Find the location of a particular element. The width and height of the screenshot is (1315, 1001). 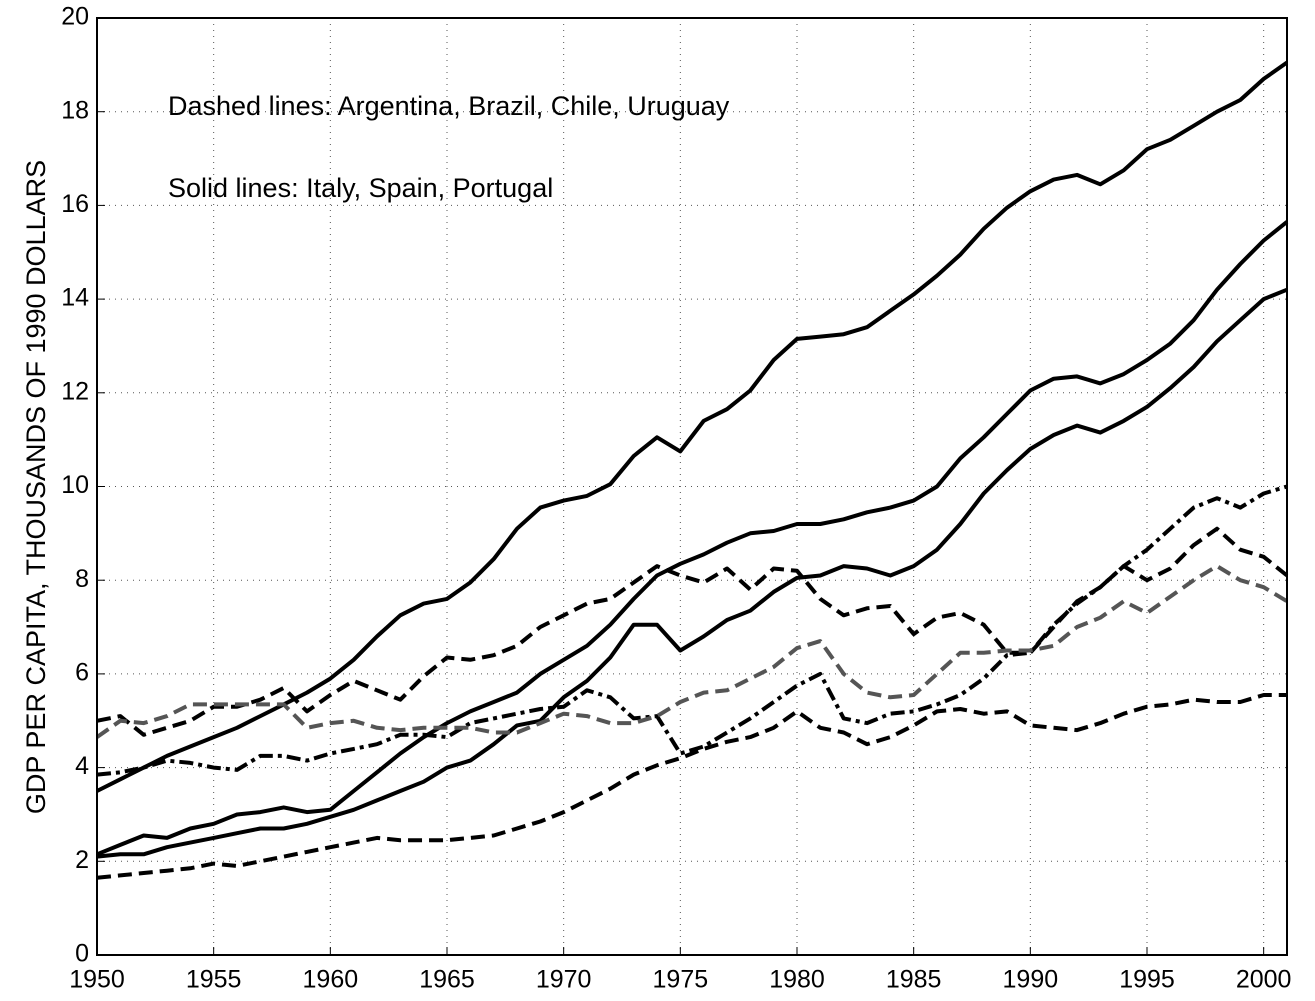

y-tick-label: 2 is located at coordinates (82, 860).